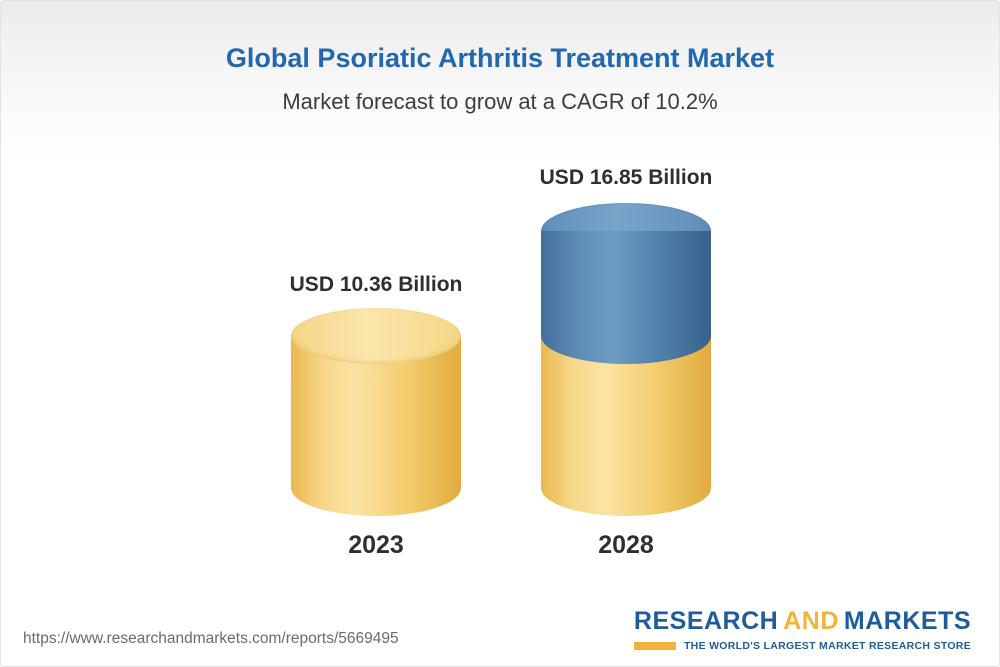 Image resolution: width=1000 pixels, height=667 pixels. Describe the element at coordinates (376, 336) in the screenshot. I see `bar-2023-top-ellipse` at that location.